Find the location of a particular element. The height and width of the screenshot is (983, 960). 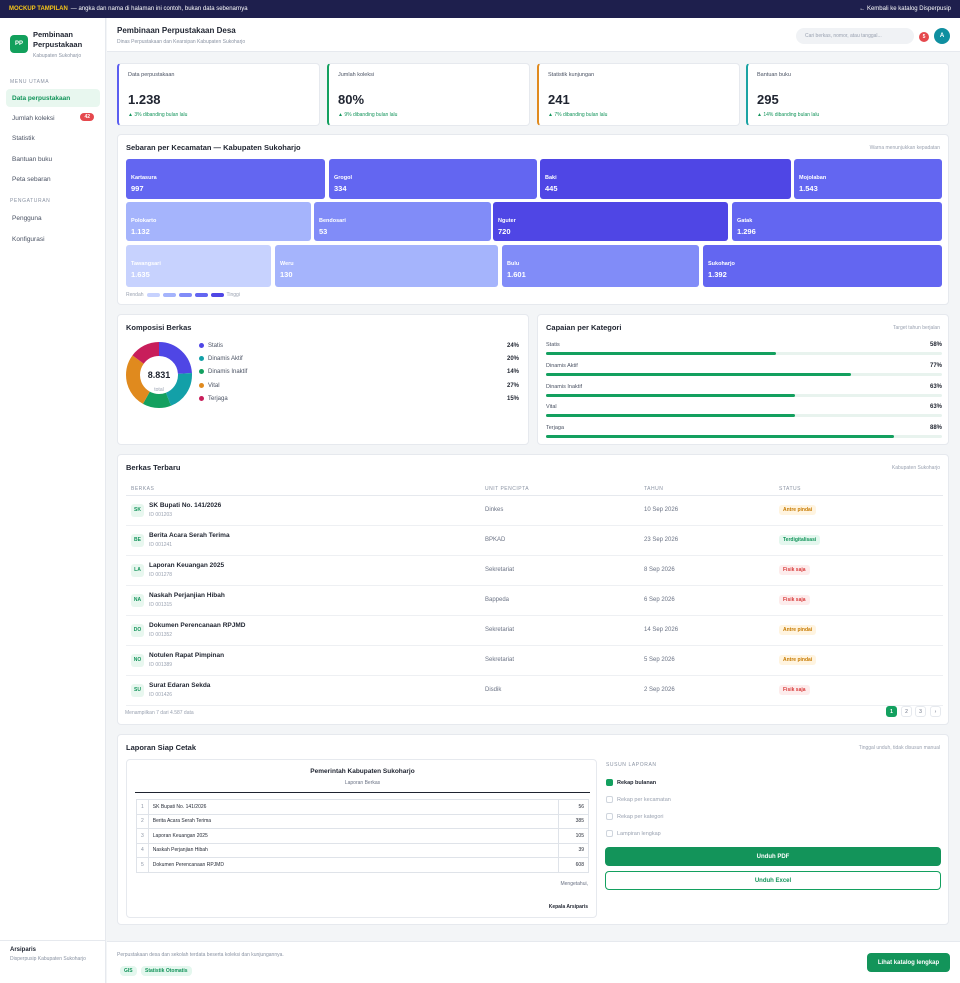

district-value: 334 is located at coordinates (340, 188).